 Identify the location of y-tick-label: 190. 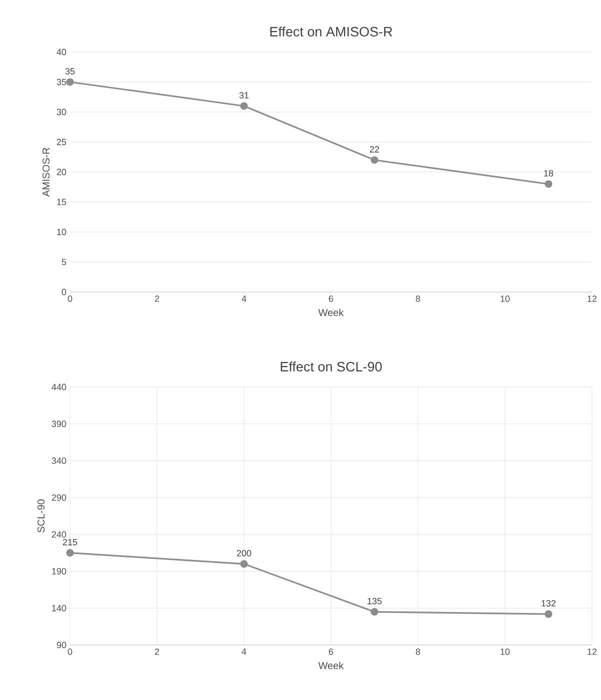
(59, 571).